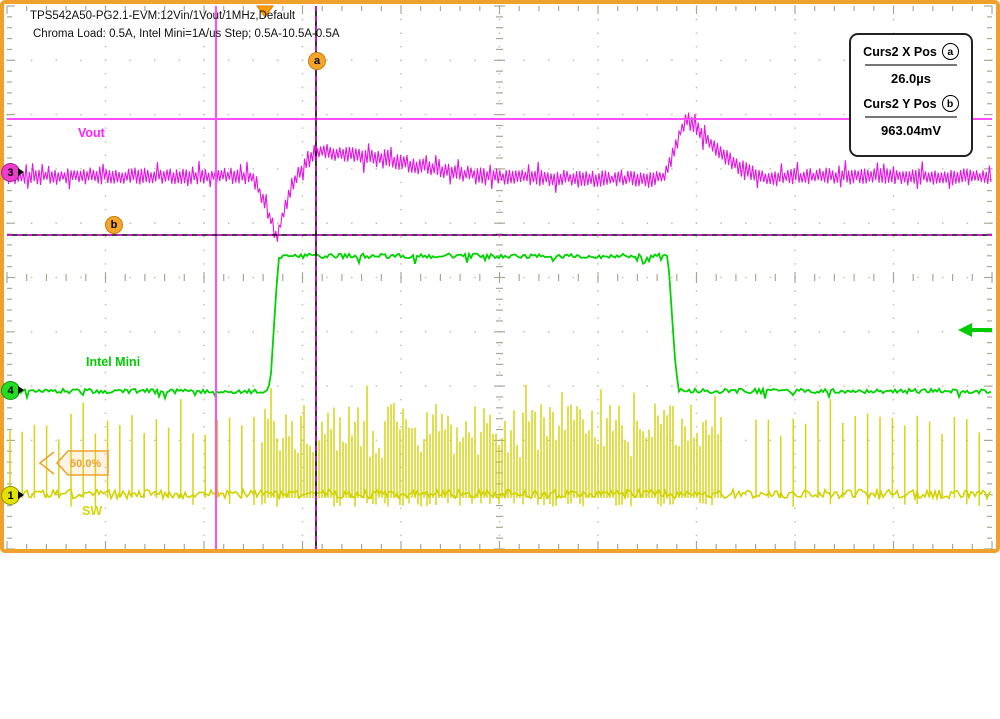 Image resolution: width=1000 pixels, height=719 pixels. Describe the element at coordinates (12, 390) in the screenshot. I see `channel4-position-marker: 4` at that location.